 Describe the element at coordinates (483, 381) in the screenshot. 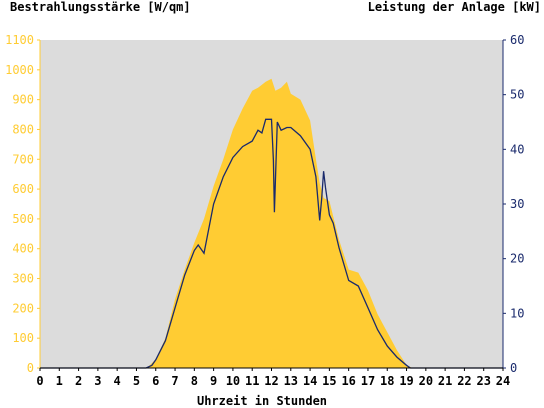

I see `x-axis-tick-label: 23` at that location.